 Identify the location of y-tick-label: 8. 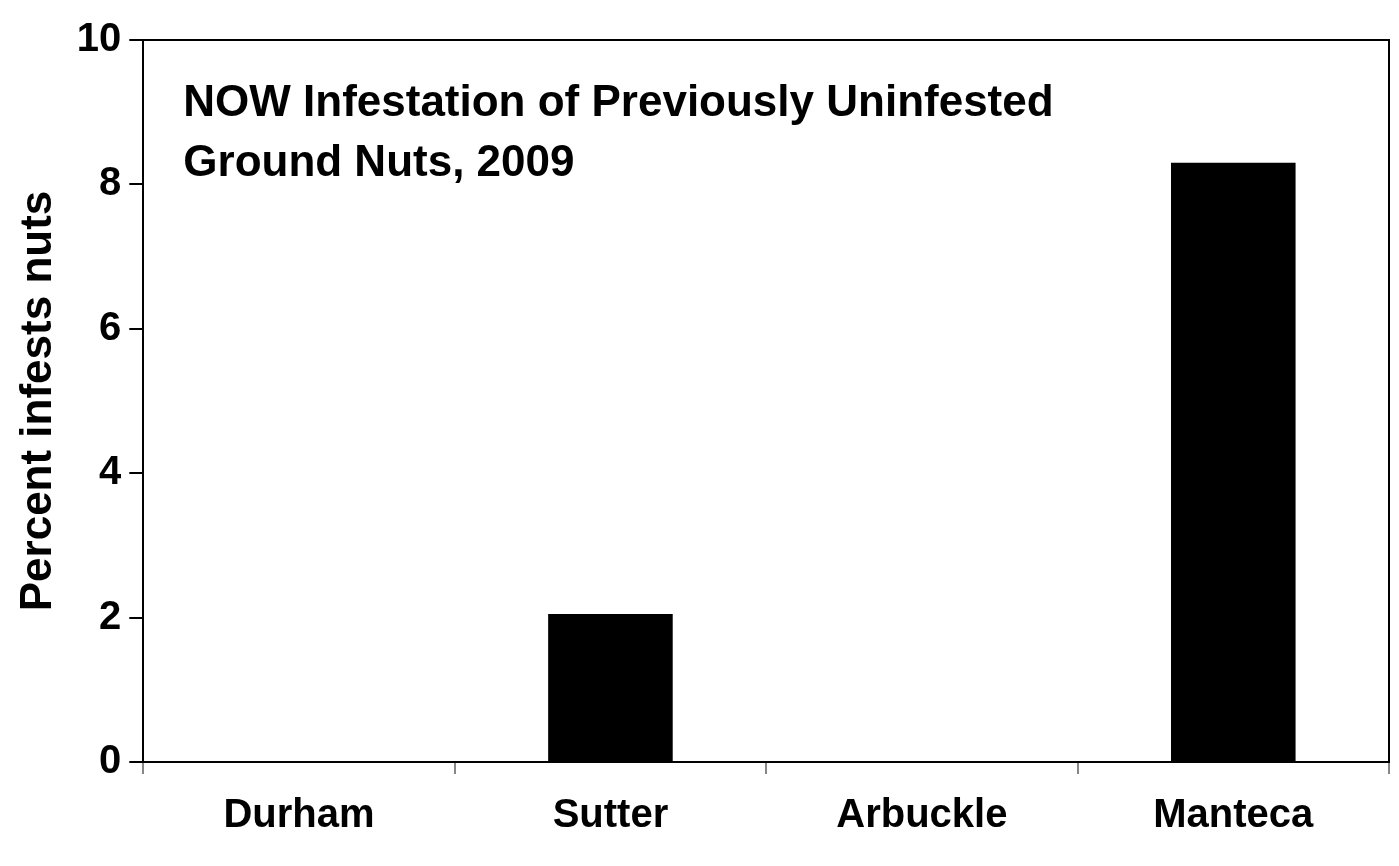
(110, 181).